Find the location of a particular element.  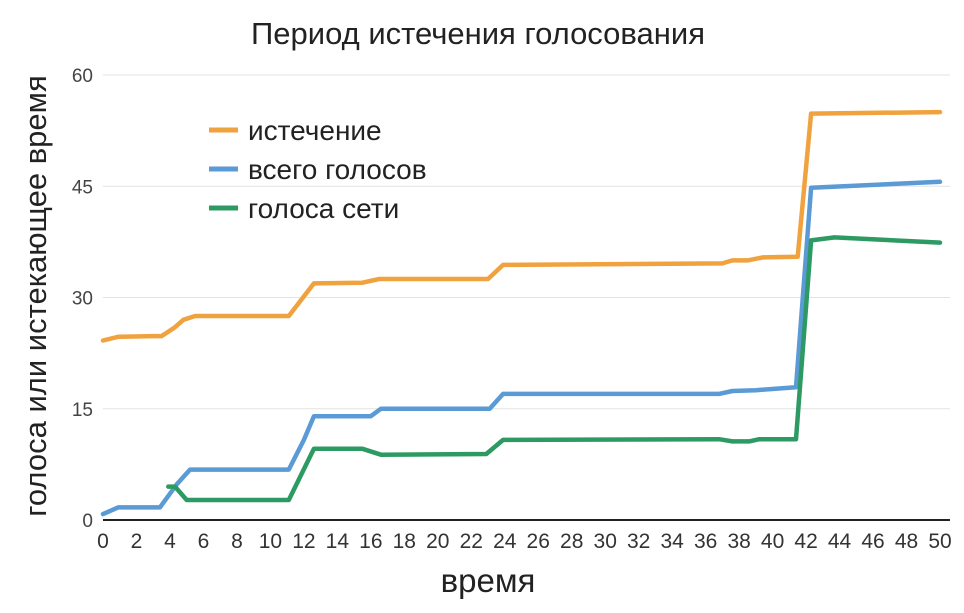

x-tick-label: 8 is located at coordinates (237, 541).